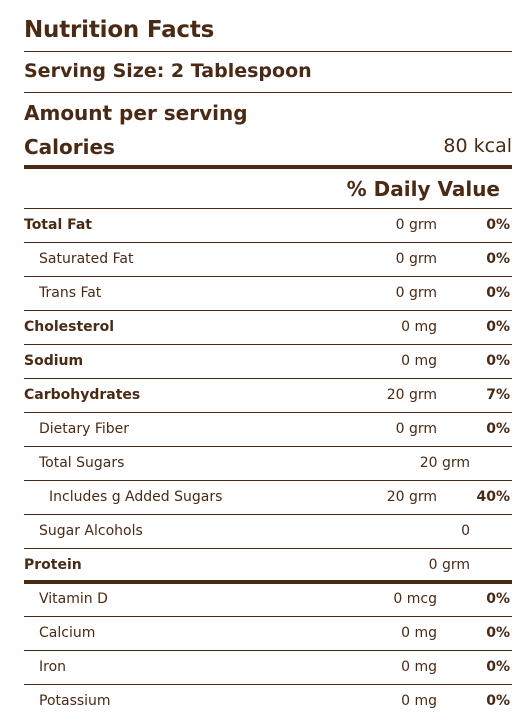  I want to click on nutrient-amount: 0, so click(465, 531).